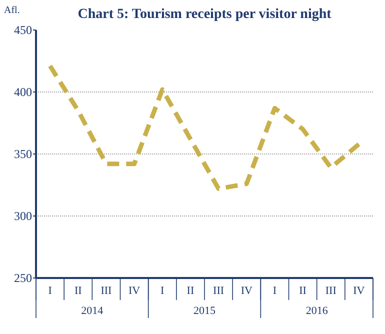  Describe the element at coordinates (23, 92) in the screenshot. I see `y-tick-label: 400` at that location.